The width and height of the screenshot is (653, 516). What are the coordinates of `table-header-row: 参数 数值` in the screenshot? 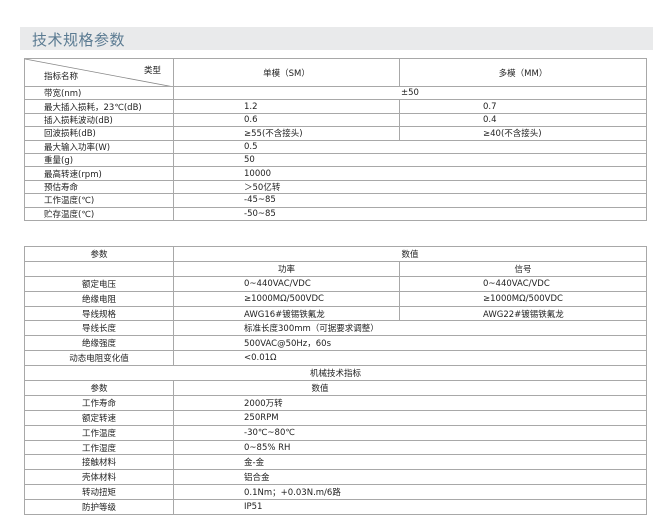 It's located at (335, 254).